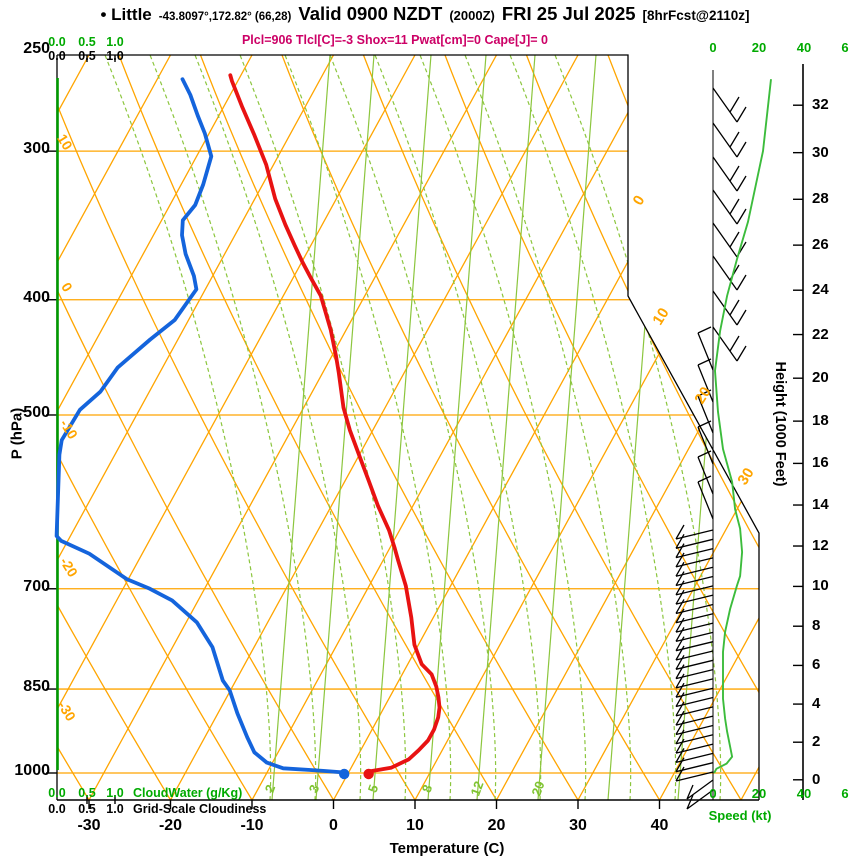 The width and height of the screenshot is (850, 860). Describe the element at coordinates (115, 42) in the screenshot. I see `cloudwater-tick-label-top: 1.0` at that location.